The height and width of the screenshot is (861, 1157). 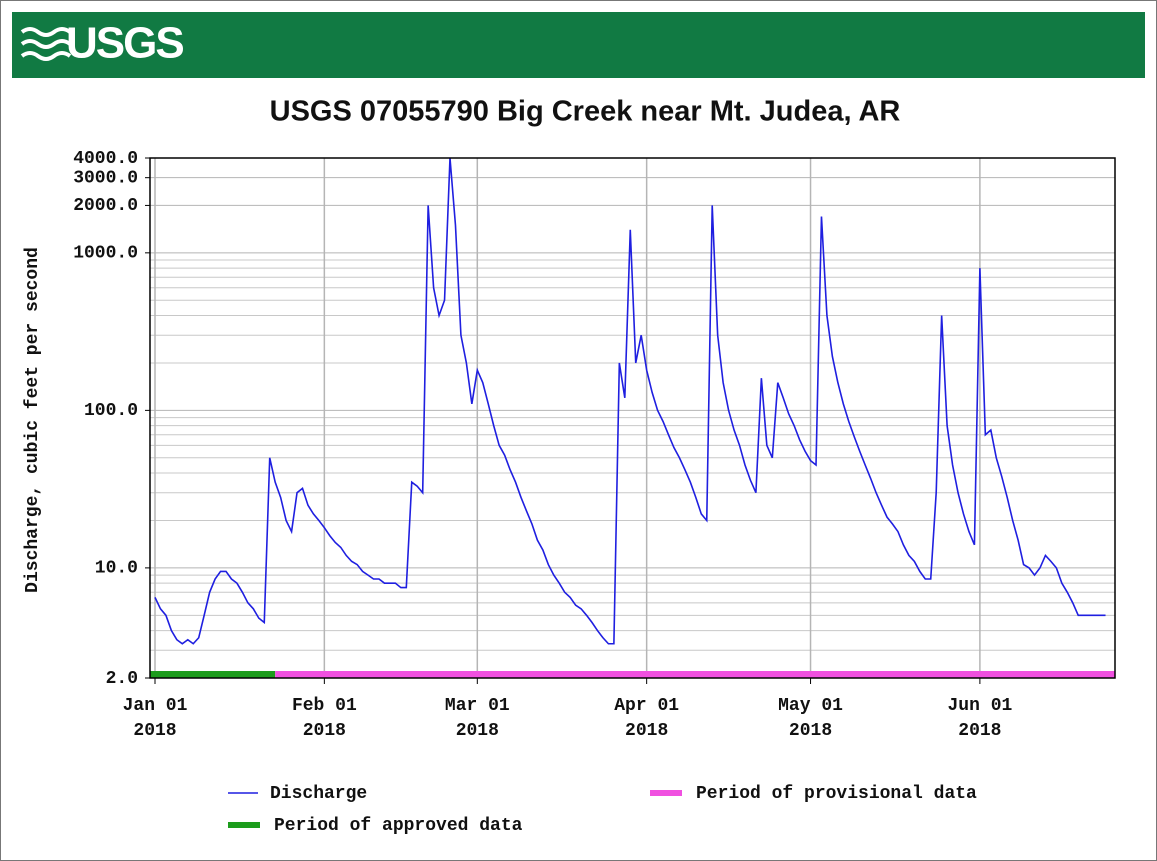 What do you see at coordinates (324, 718) in the screenshot?
I see `x-tick-label: Feb 01 2018` at bounding box center [324, 718].